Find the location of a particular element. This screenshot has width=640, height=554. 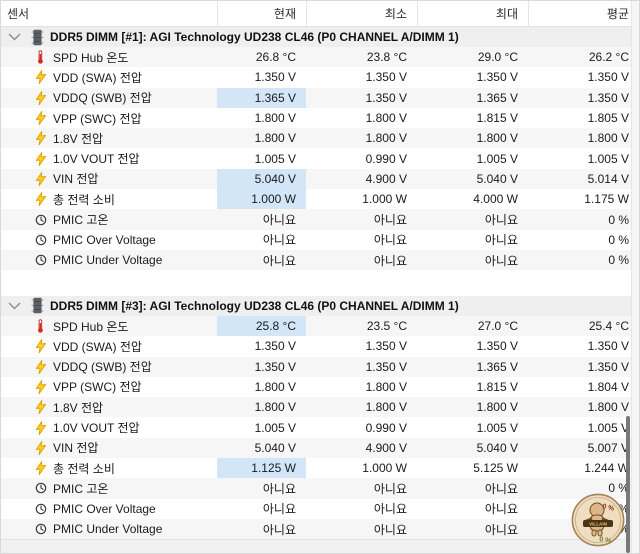

value-current: 1.125 W is located at coordinates (261, 468).